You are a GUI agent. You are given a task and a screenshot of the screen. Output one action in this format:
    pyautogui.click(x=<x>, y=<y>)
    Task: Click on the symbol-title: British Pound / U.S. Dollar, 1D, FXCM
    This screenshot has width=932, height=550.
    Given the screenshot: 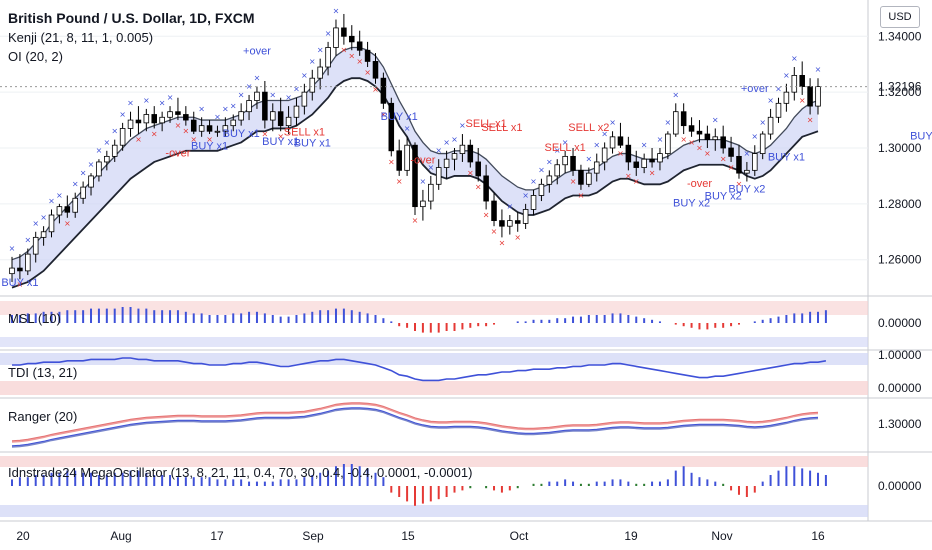 What is the action you would take?
    pyautogui.click(x=131, y=18)
    